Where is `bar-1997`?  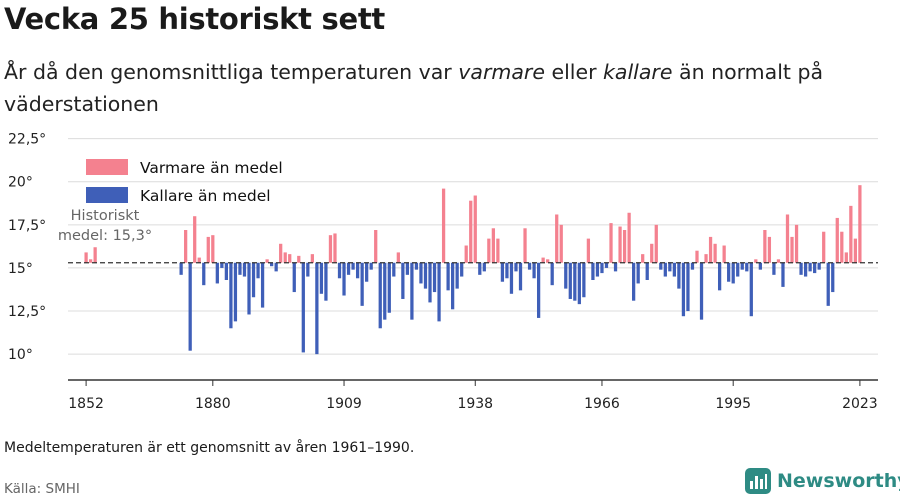 bar-1997 is located at coordinates (742, 266).